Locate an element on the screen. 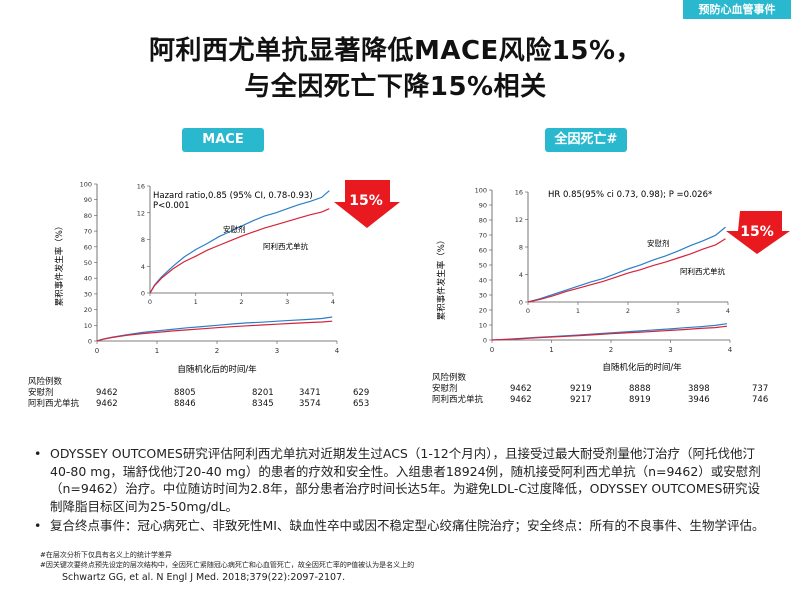 This screenshot has height=591, width=791. category-tag: 预防心血管事件 is located at coordinates (737, 9).